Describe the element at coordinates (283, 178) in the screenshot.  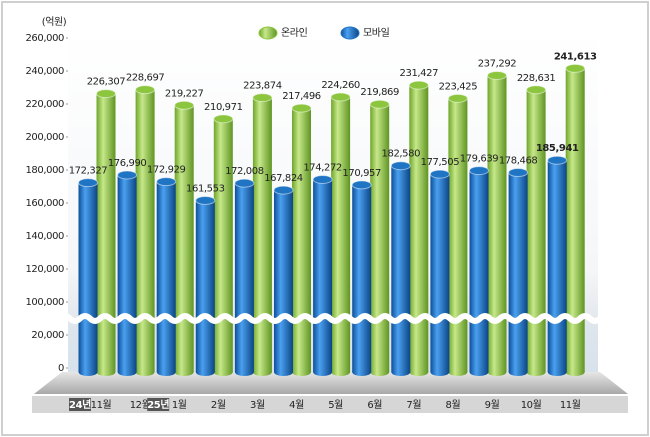
I see `value-label: 167,824` at that location.